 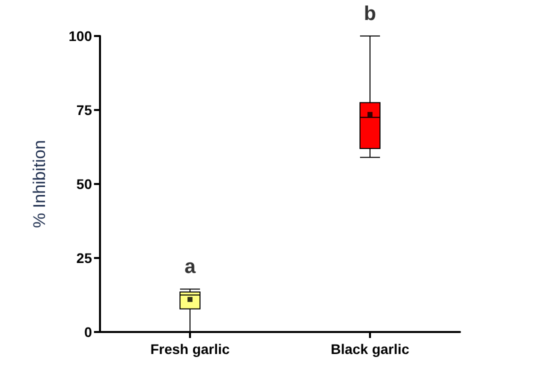 What do you see at coordinates (84, 184) in the screenshot?
I see `y-tick-label: 50` at bounding box center [84, 184].